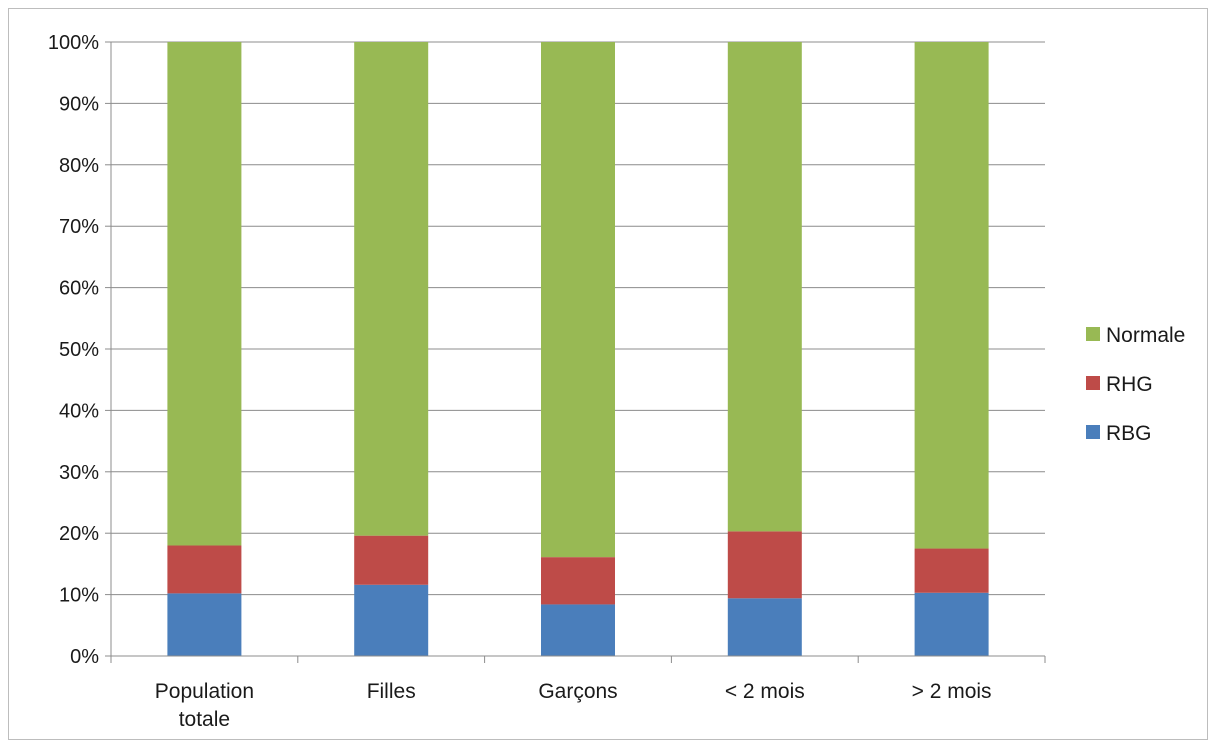  I want to click on legend-label-normale: Normale, so click(1145, 335).